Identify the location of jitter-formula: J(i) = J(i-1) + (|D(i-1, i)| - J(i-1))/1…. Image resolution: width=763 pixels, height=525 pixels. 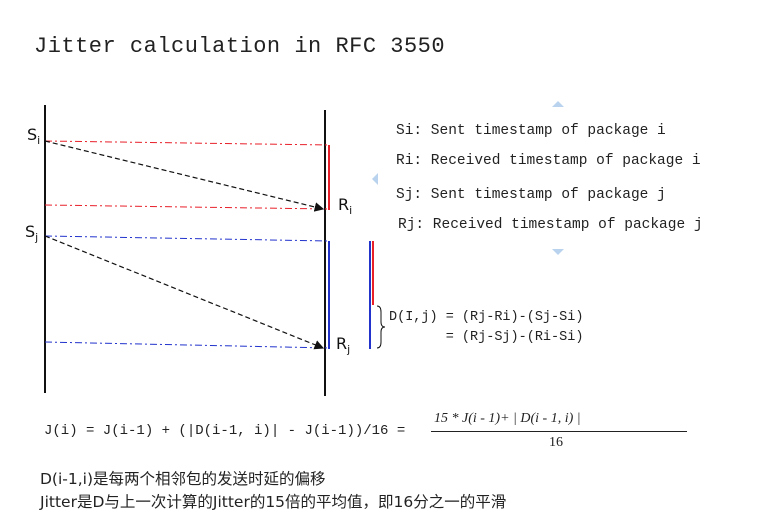
(225, 431).